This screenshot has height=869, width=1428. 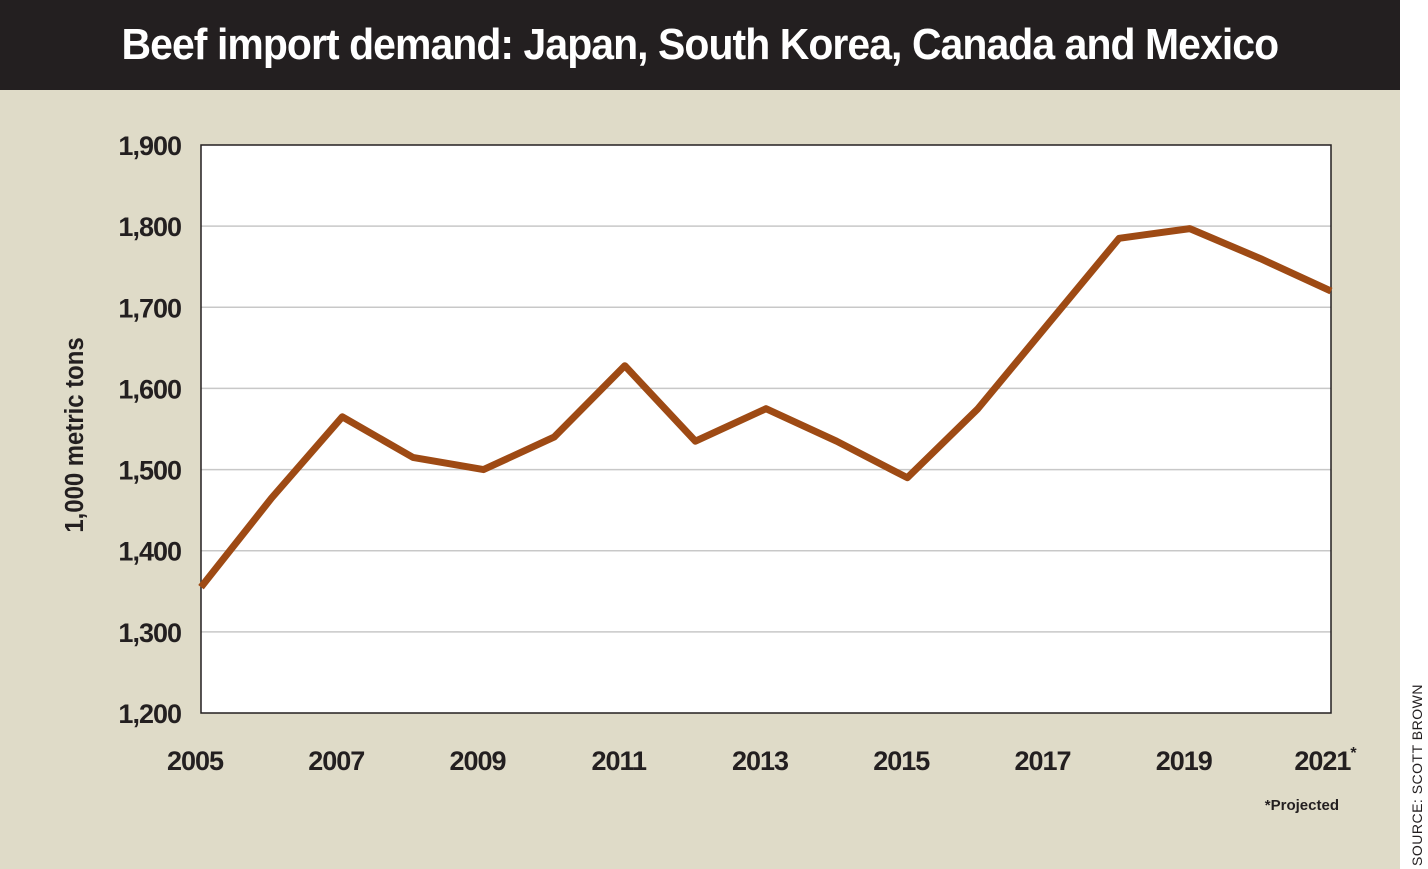 What do you see at coordinates (74, 434) in the screenshot?
I see `y-axis-label: 1,000 metric tons` at bounding box center [74, 434].